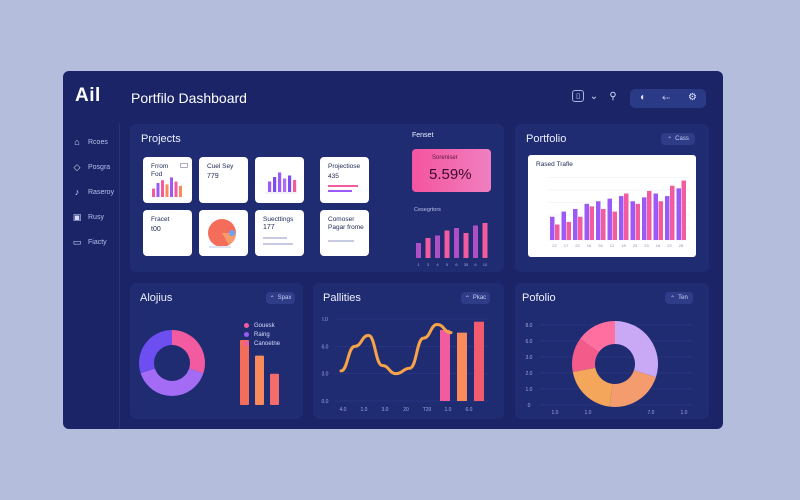 The image size is (800, 500). What do you see at coordinates (393, 96) in the screenshot?
I see `top-bar: Ail Portfilo Dashboard ▯ ⌄ ⚲ ◖ ⬸ ⚙` at bounding box center [393, 96].